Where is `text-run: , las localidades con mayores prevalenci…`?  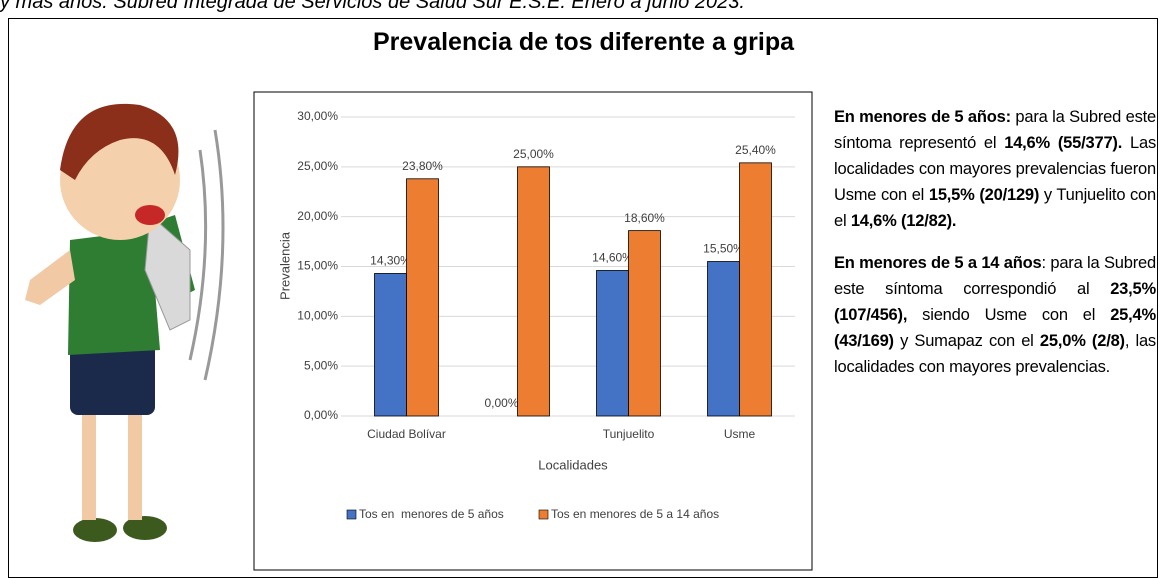 text-run: , las localidades con mayores prevalenci… is located at coordinates (995, 354).